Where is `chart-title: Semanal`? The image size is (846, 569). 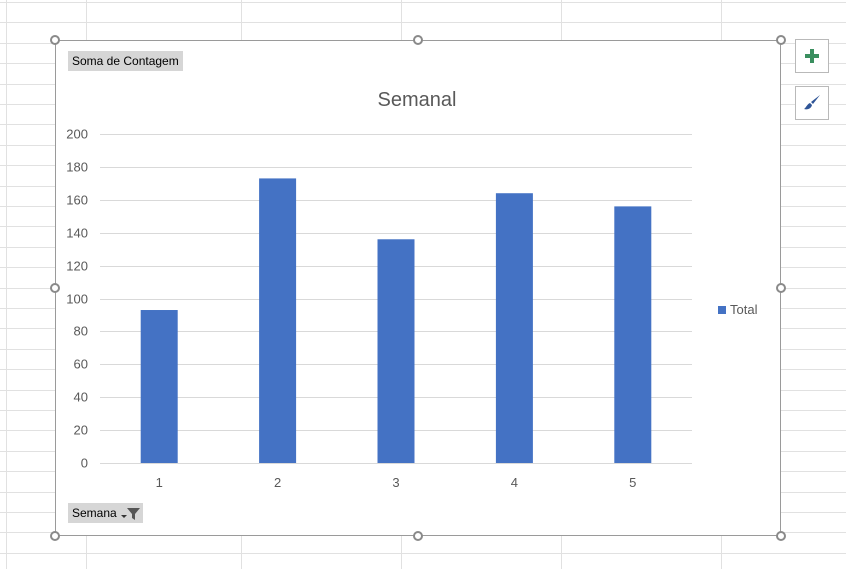 chart-title: Semanal is located at coordinates (417, 100).